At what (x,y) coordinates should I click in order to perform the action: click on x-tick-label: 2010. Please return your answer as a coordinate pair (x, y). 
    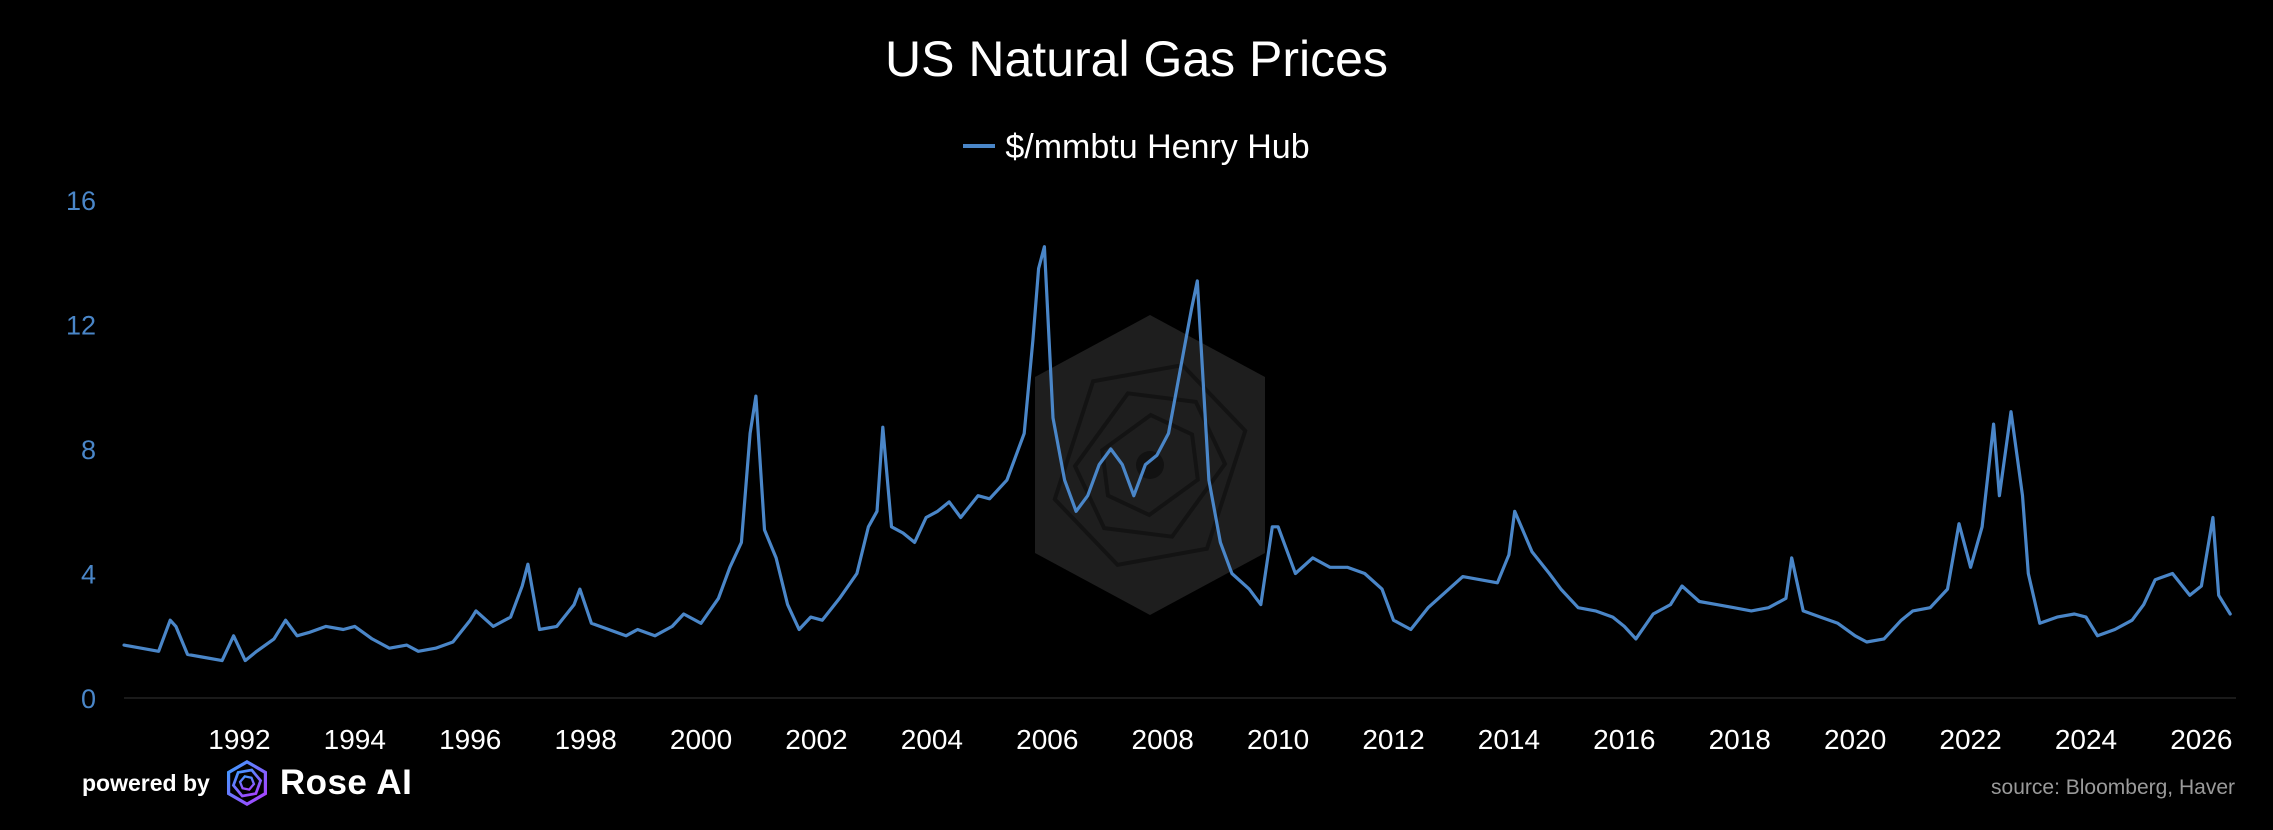
    Looking at the image, I should click on (1278, 739).